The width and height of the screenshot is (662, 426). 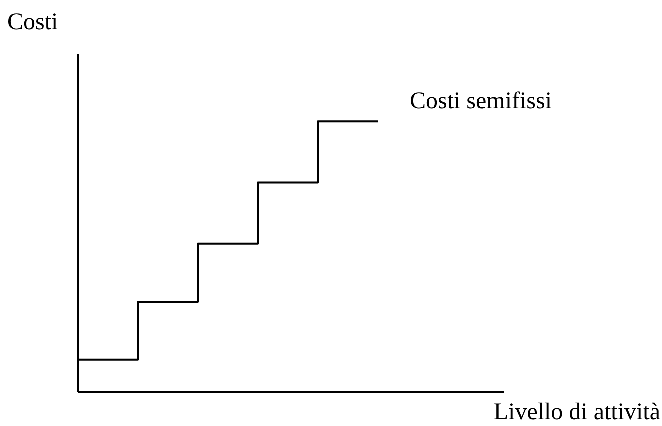 I want to click on x-axis-title: Livello di attività, so click(x=577, y=413).